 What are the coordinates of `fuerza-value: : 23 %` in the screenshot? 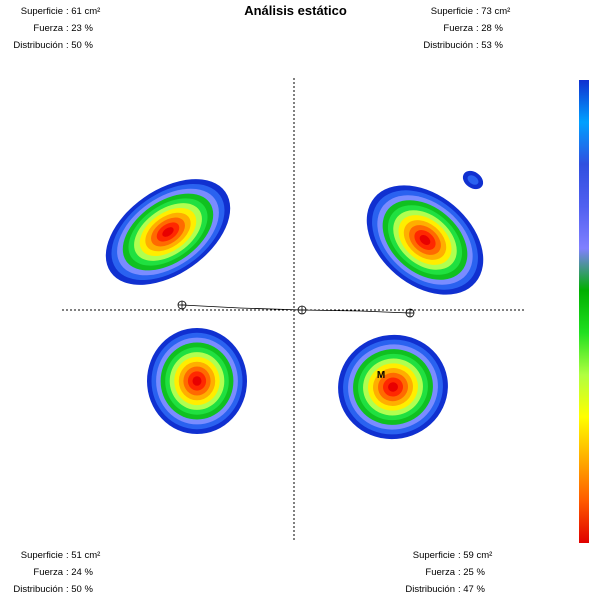 It's located at (79, 28).